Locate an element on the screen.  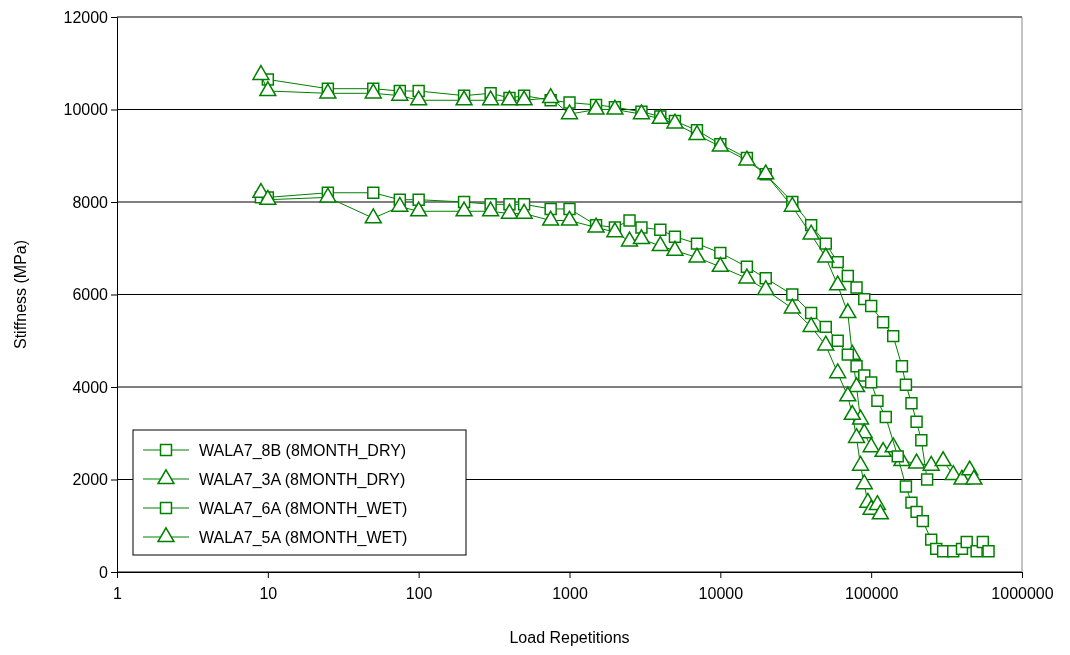
legend-label: WALA7_8B (8MONTH_DRY) is located at coordinates (303, 451).